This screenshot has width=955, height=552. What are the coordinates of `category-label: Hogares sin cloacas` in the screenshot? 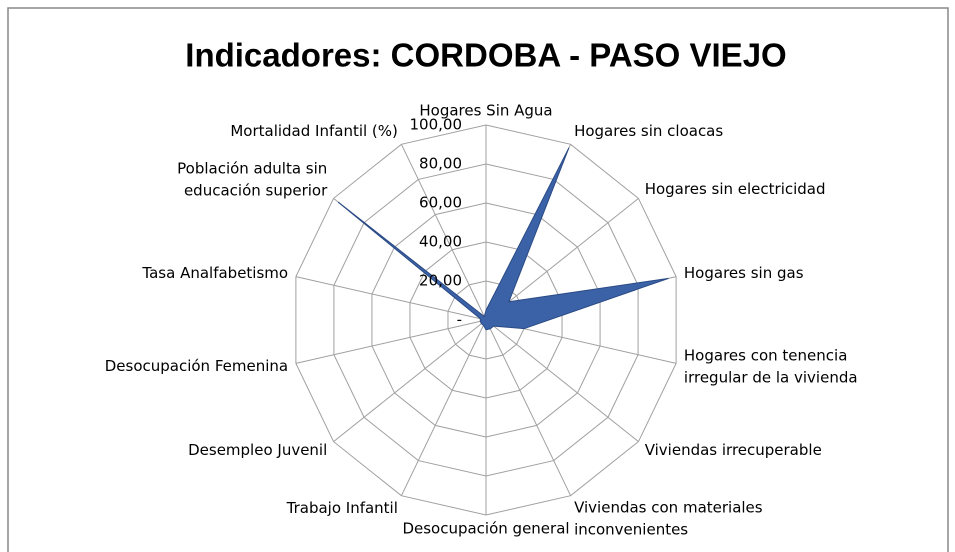 It's located at (648, 131).